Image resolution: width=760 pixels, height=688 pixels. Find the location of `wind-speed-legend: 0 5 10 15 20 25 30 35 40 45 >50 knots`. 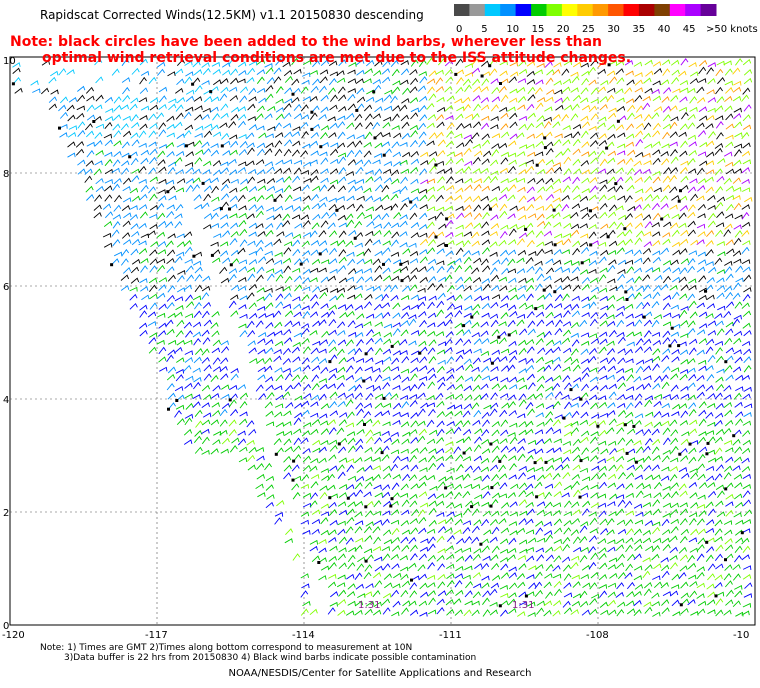

wind-speed-legend: 0 5 10 15 20 25 30 35 40 45 >50 knots is located at coordinates (606, 19).